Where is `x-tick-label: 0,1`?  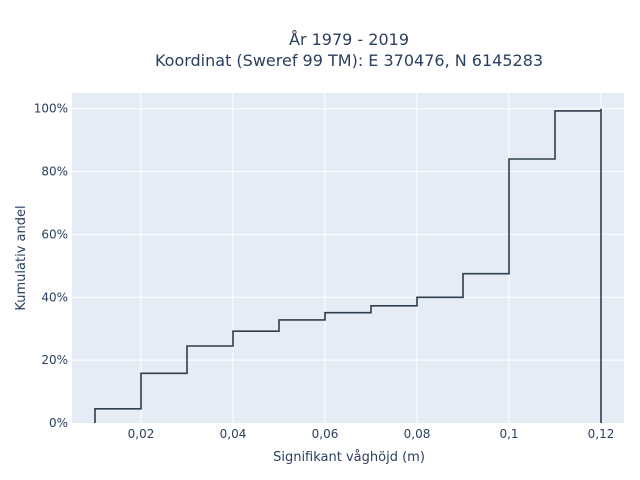 x-tick-label: 0,1 is located at coordinates (508, 434).